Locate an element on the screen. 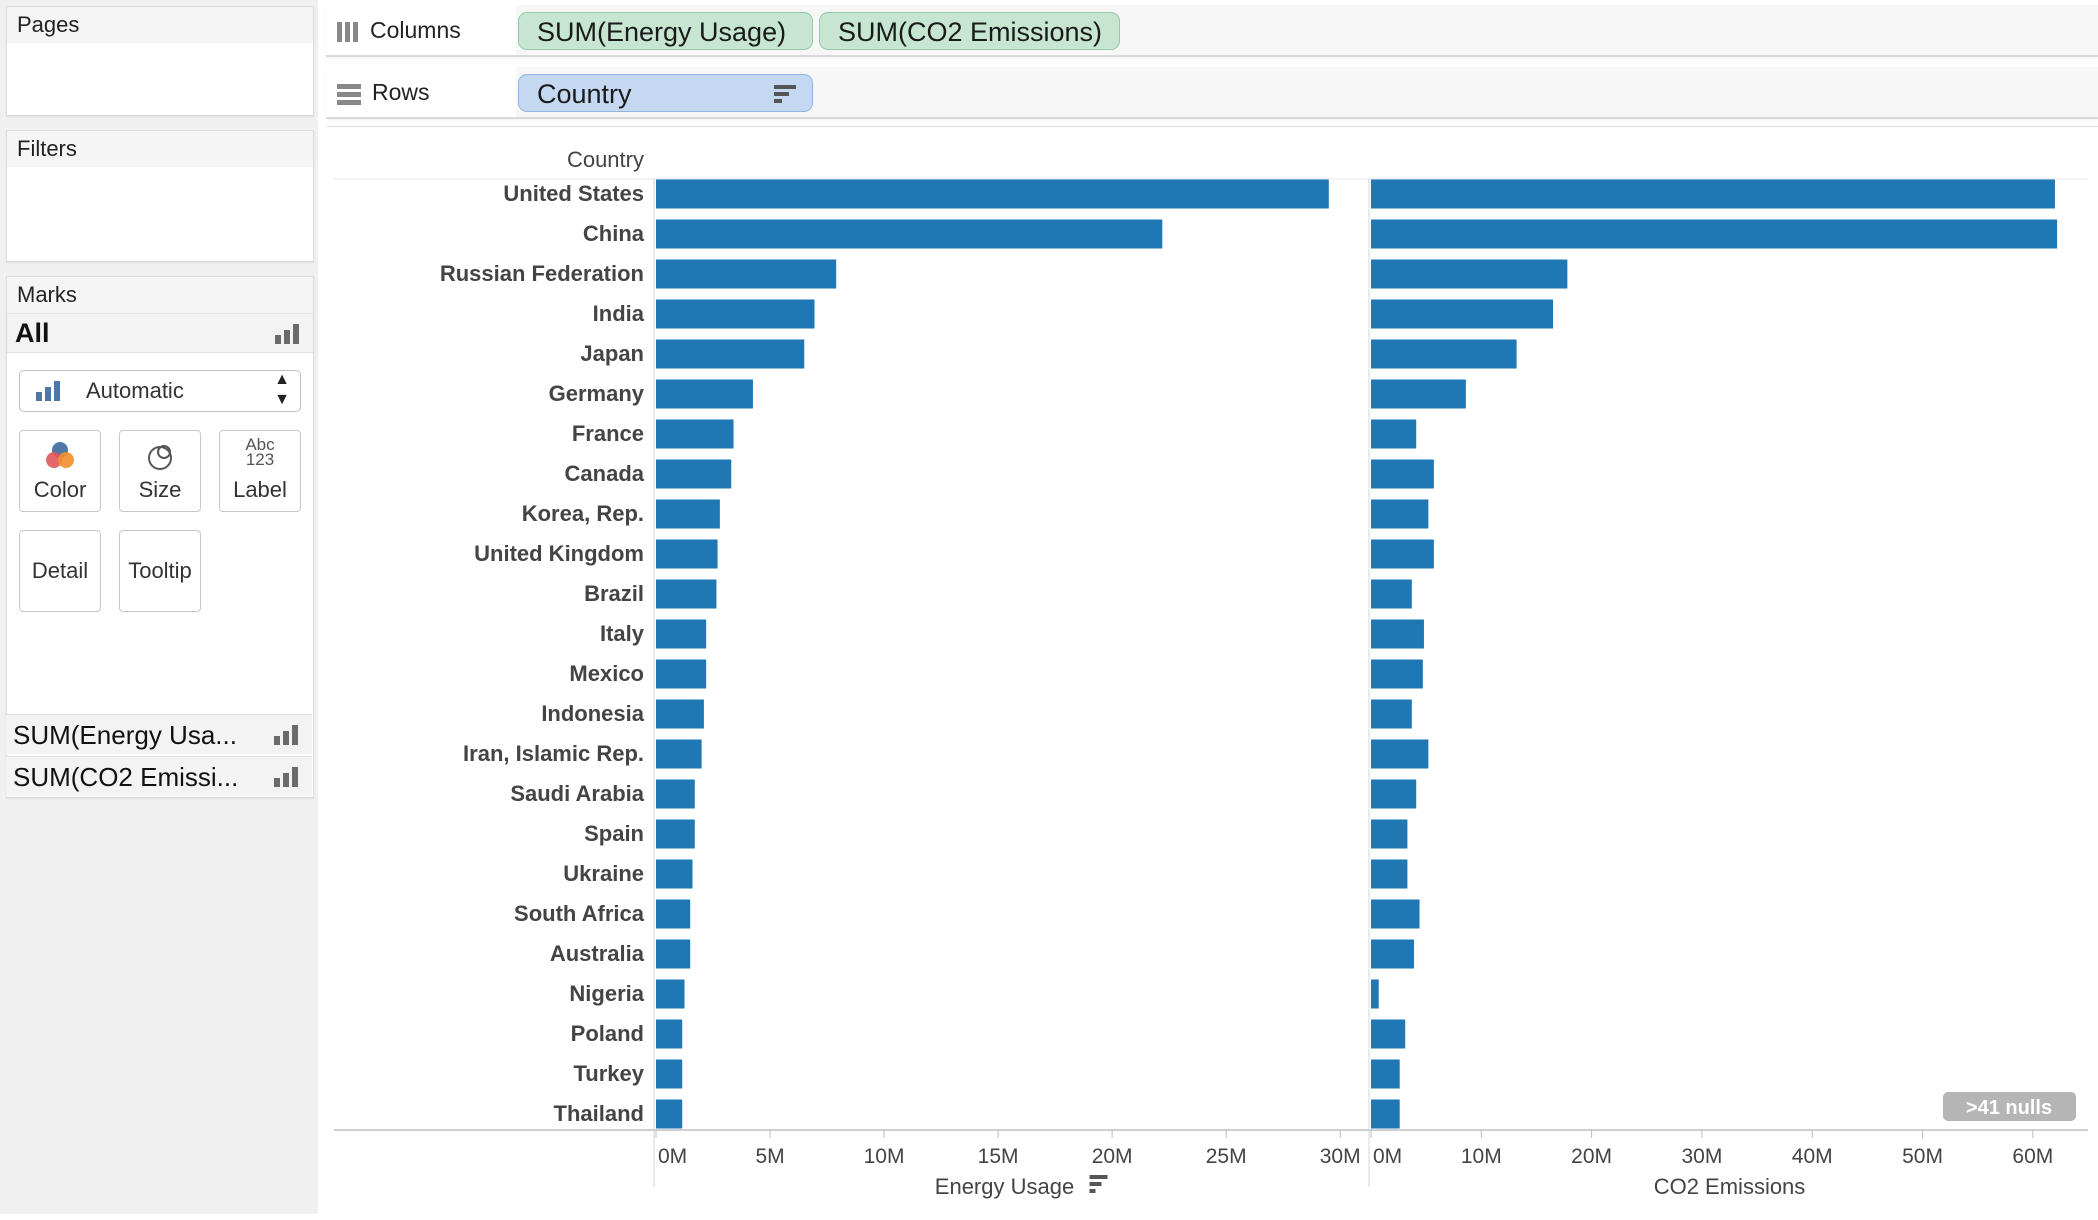 The width and height of the screenshot is (2098, 1220). row-label: Nigeria is located at coordinates (606, 993).